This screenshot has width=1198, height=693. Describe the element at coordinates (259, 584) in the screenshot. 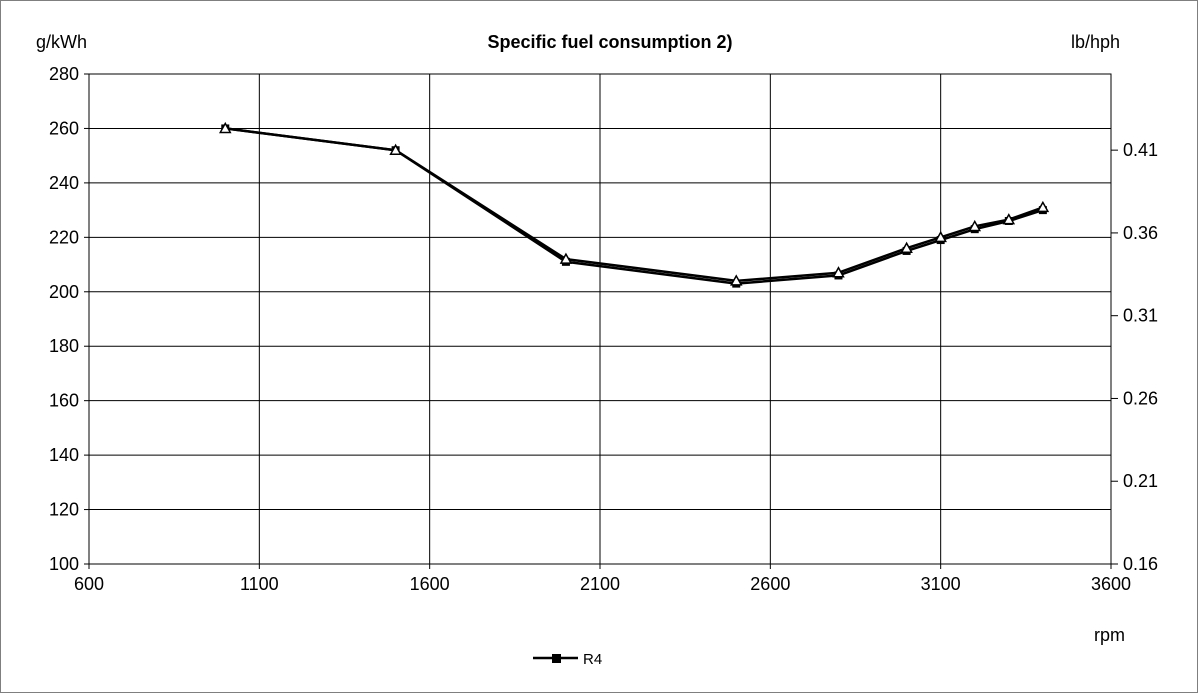

I see `x-tick-label: 1100` at that location.